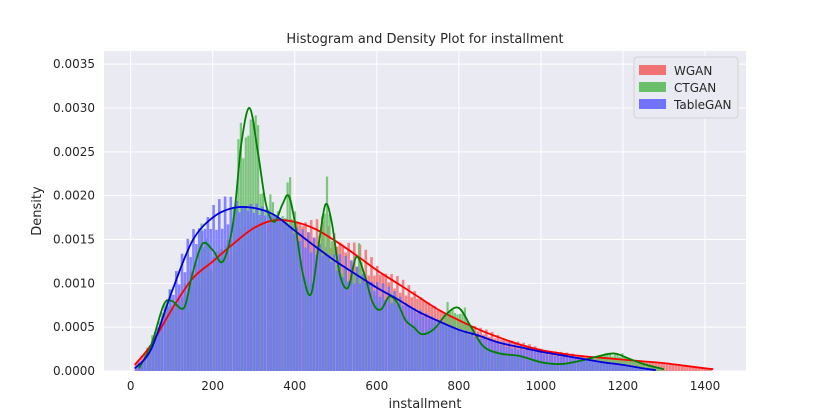  I want to click on y-tick-label: 0.0035, so click(74, 64).